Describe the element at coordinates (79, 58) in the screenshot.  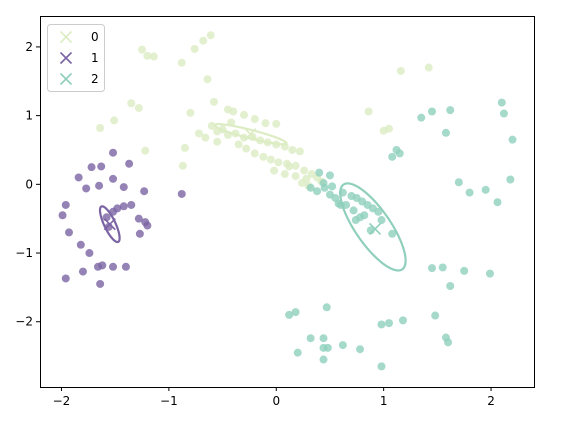
I see `legend-entry-1: 1` at that location.